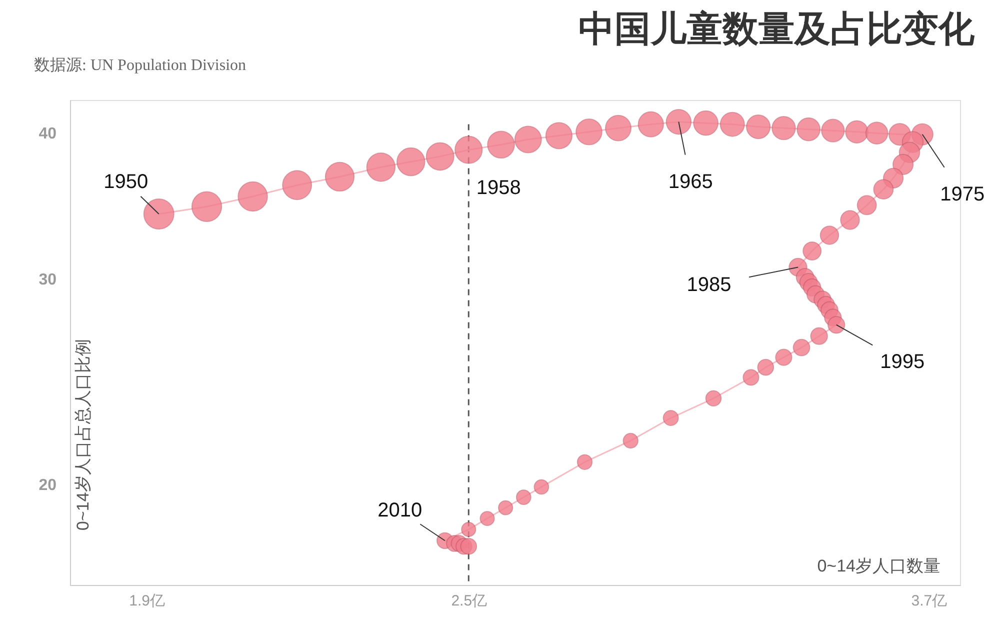  What do you see at coordinates (929, 601) in the screenshot?
I see `x-tick-label: 3.7亿` at bounding box center [929, 601].